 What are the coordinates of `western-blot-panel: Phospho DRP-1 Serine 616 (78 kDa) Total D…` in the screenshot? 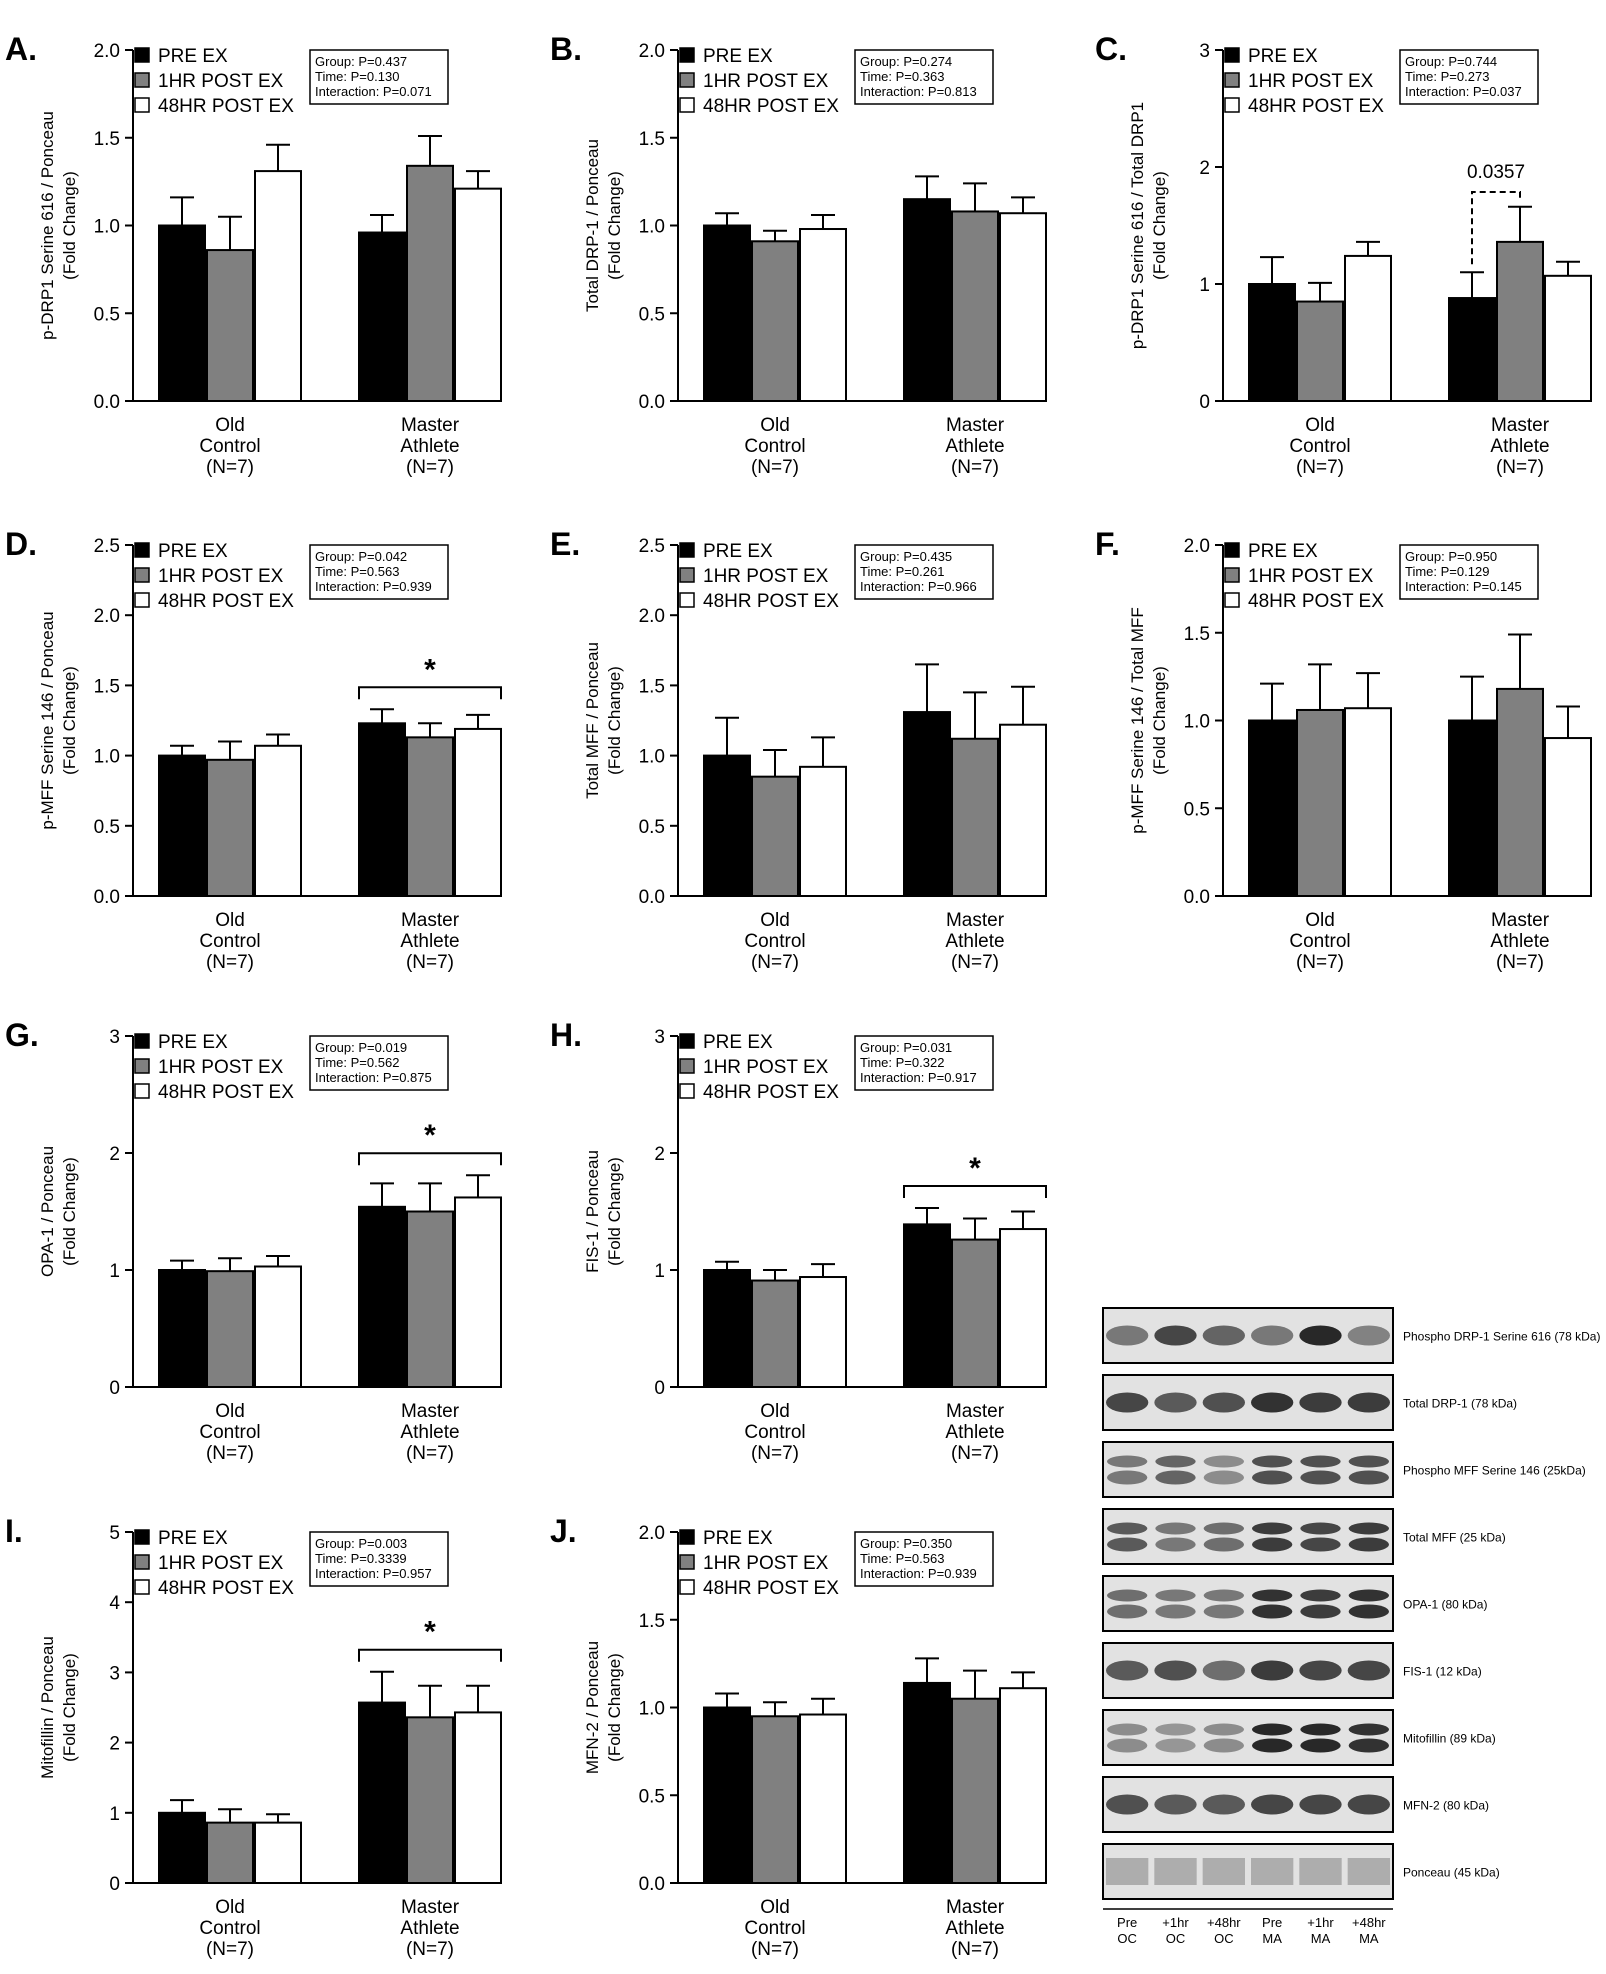 It's located at (1351, 1626).